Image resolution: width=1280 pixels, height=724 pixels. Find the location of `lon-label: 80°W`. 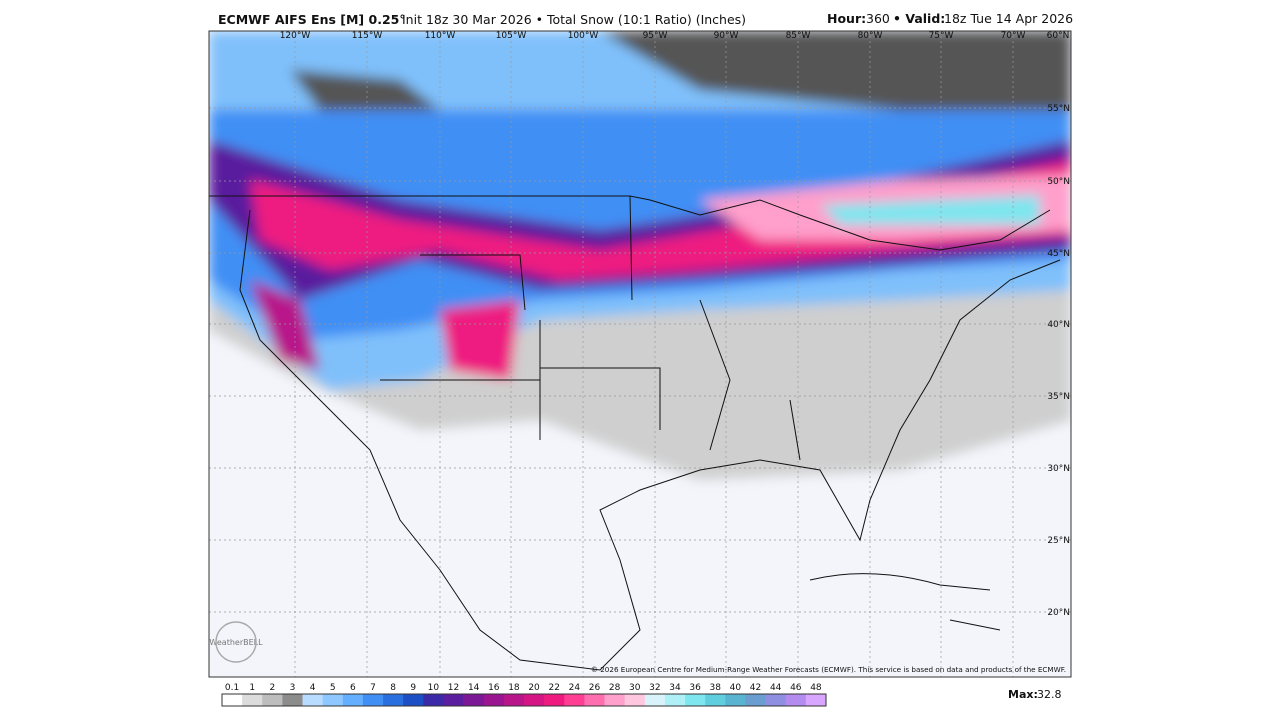

lon-label: 80°W is located at coordinates (870, 36).